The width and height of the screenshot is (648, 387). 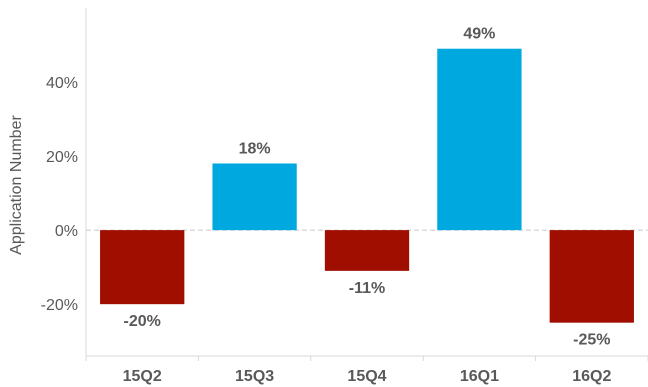 What do you see at coordinates (255, 148) in the screenshot?
I see `data-label: 18%` at bounding box center [255, 148].